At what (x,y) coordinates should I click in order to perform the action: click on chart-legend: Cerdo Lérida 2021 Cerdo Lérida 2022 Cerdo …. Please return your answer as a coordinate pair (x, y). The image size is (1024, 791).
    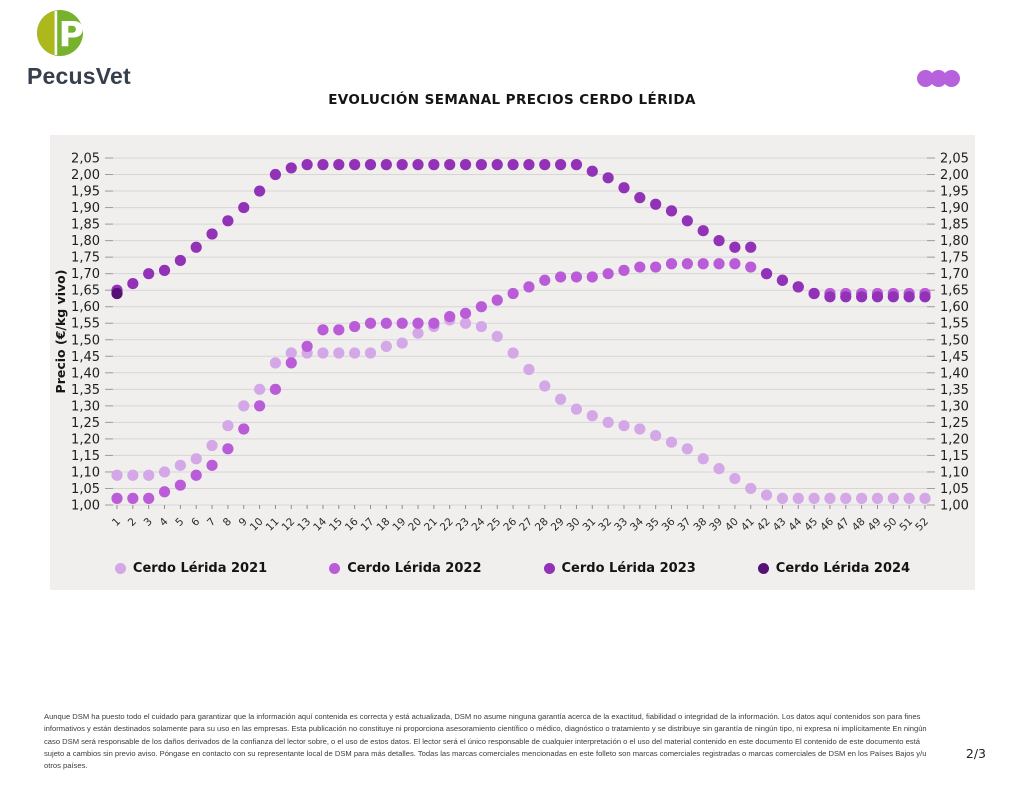
    Looking at the image, I should click on (512, 568).